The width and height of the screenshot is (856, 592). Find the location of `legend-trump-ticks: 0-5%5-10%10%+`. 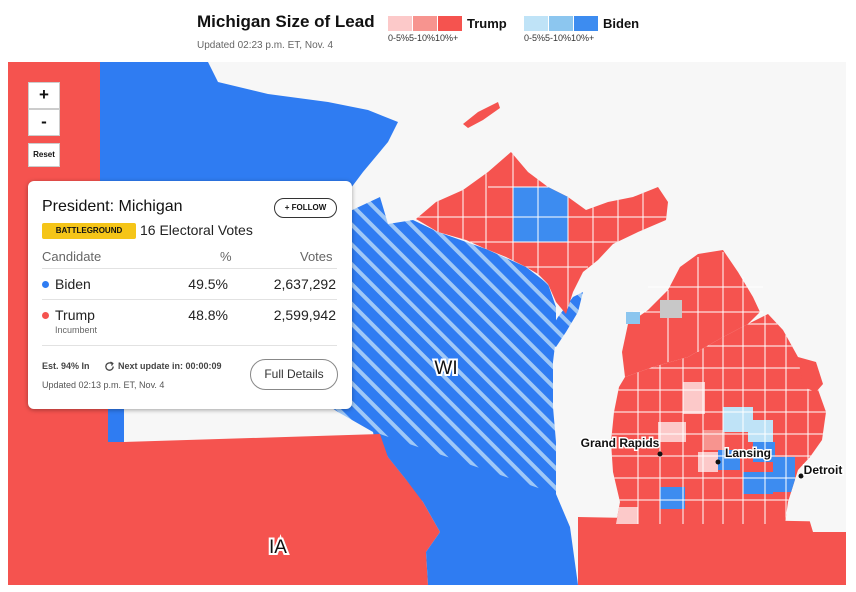

legend-trump-ticks: 0-5%5-10%10%+ is located at coordinates (423, 38).